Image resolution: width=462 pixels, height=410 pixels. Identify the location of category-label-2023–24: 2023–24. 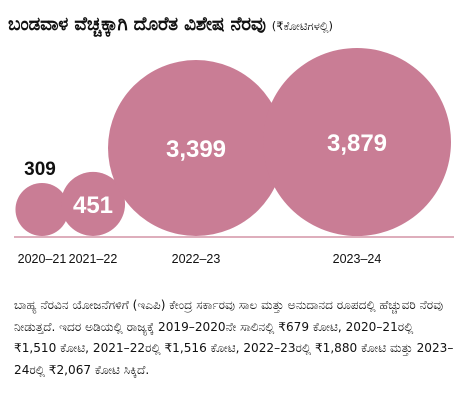
(357, 259).